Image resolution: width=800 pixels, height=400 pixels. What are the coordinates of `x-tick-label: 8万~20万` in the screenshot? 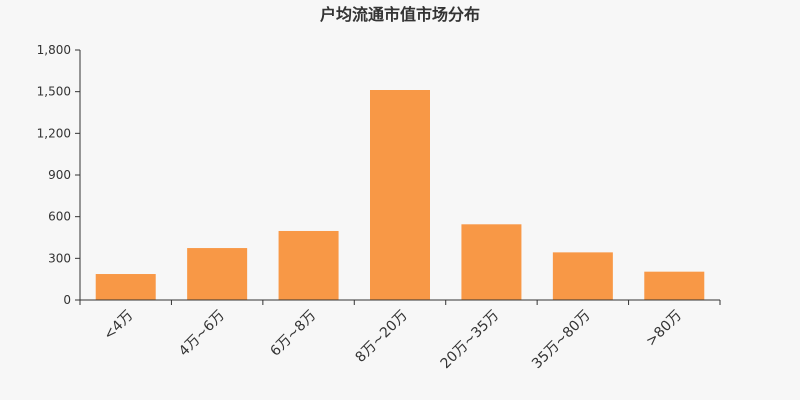 It's located at (382, 337).